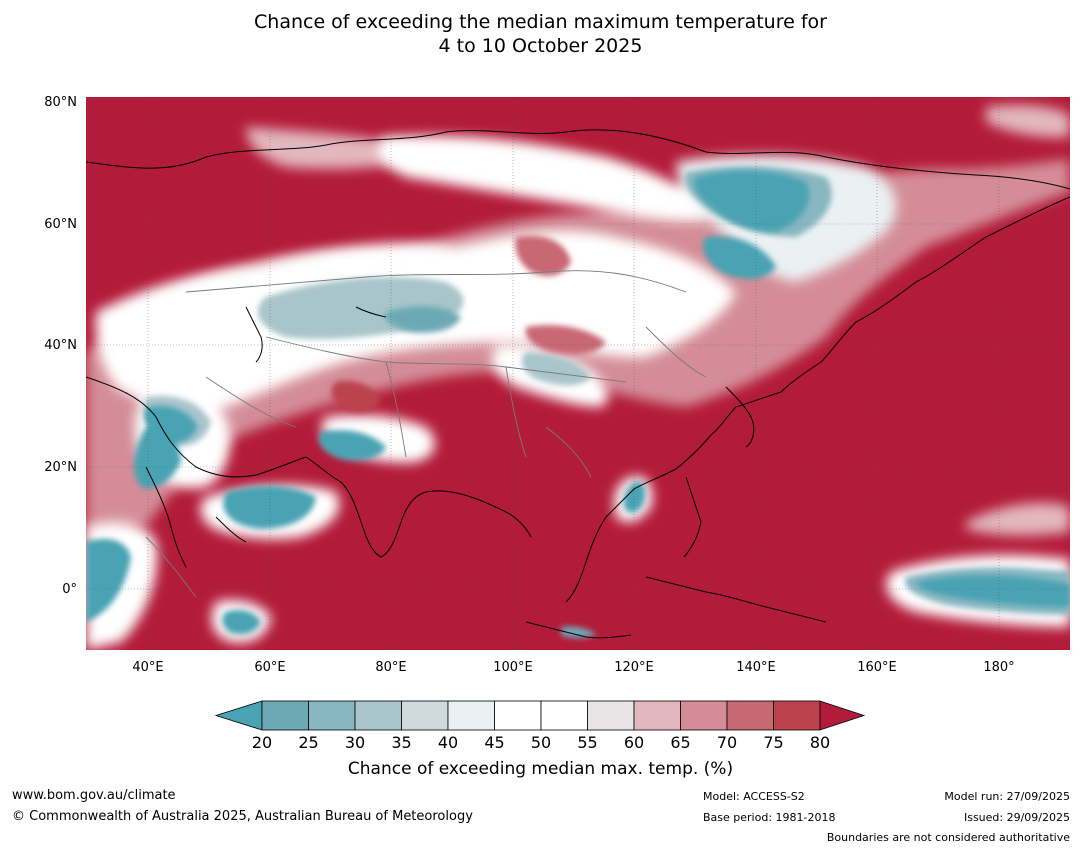 The width and height of the screenshot is (1081, 850). What do you see at coordinates (769, 817) in the screenshot?
I see `footer-base-period: Base period: 1981-2018` at bounding box center [769, 817].